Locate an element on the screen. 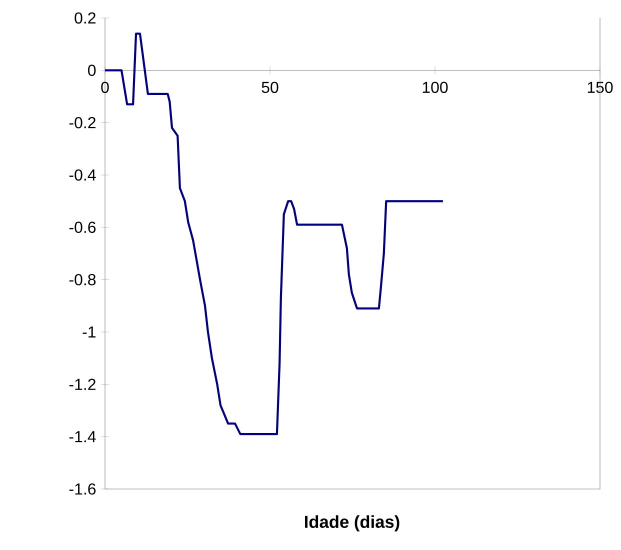 The height and width of the screenshot is (550, 621). x-tick-label: 0 is located at coordinates (105, 88).